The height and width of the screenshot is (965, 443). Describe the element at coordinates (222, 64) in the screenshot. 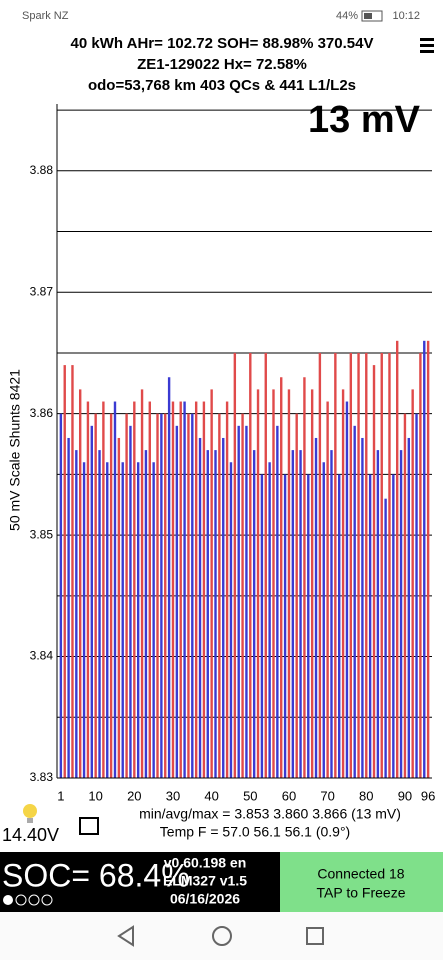

I see `header-line: ZE1-129022 Hx= 72.58%` at that location.